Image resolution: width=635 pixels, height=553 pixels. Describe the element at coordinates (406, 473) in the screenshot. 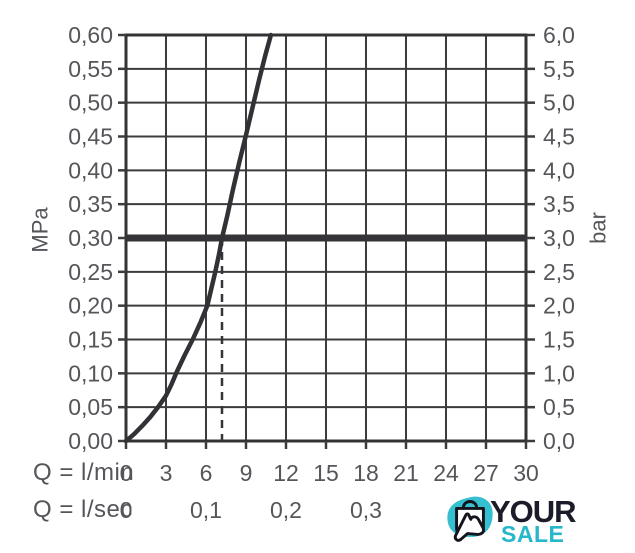

I see `svg-text: 21` at that location.